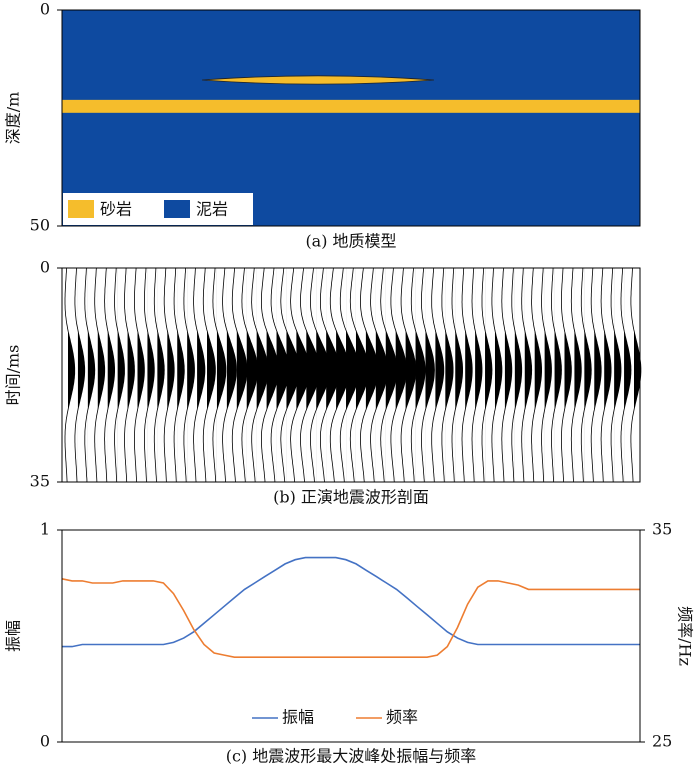 The height and width of the screenshot is (773, 700). What do you see at coordinates (685, 636) in the screenshot?
I see `y2-axis-label: 频率/Hz` at bounding box center [685, 636].